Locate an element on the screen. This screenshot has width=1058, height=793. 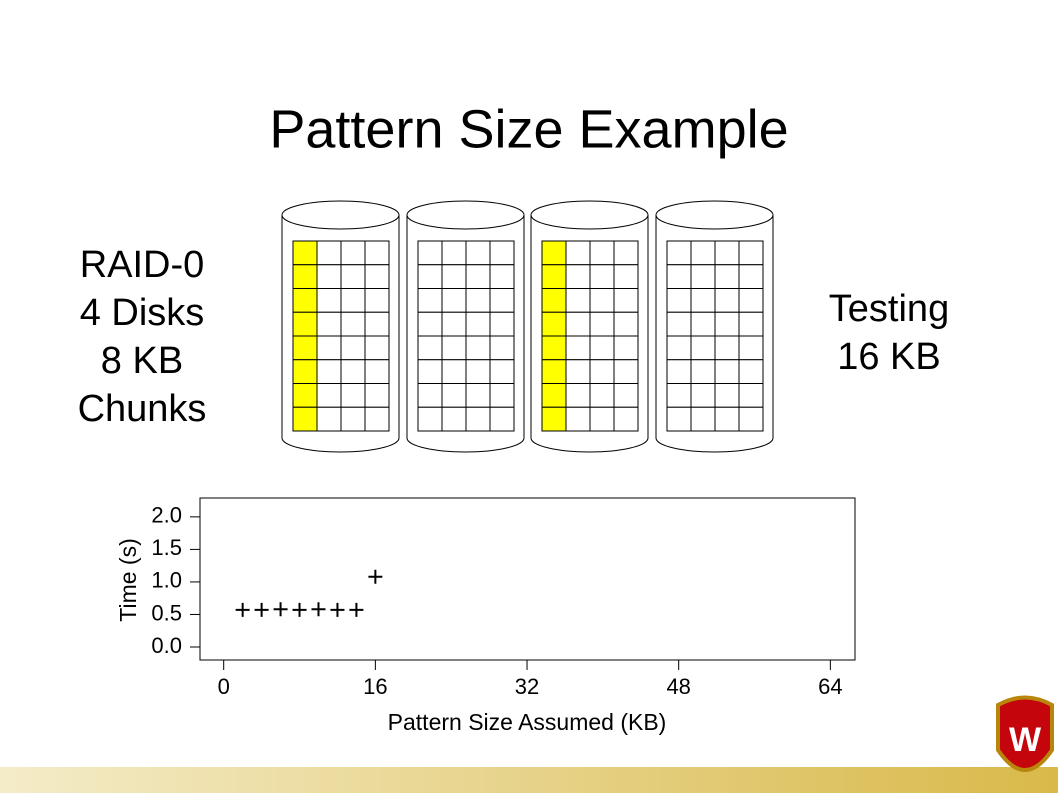
logo: W is located at coordinates (1025, 733).